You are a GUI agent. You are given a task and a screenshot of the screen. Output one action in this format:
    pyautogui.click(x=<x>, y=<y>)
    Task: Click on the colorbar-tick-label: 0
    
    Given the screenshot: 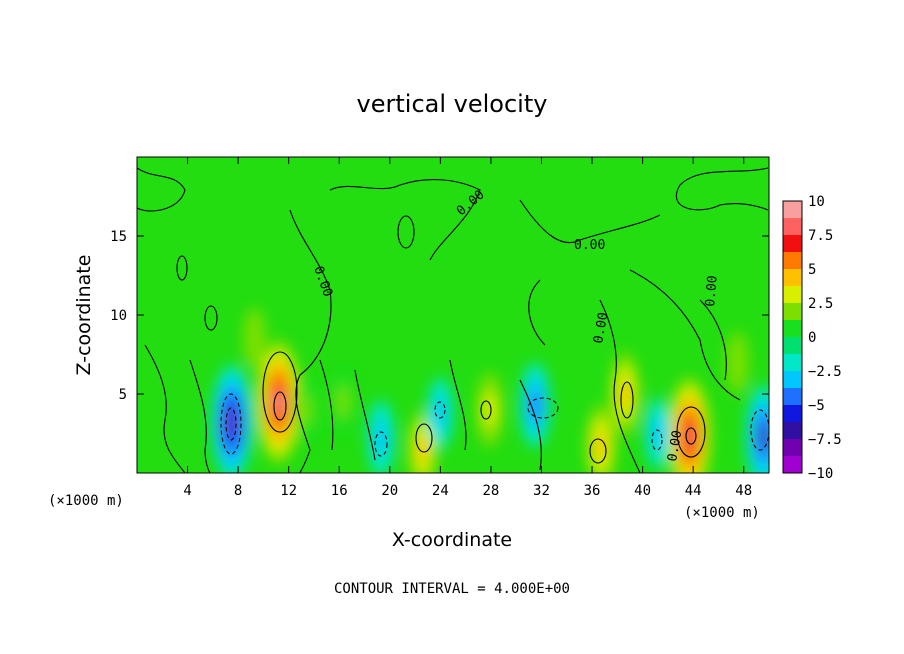 What is the action you would take?
    pyautogui.click(x=812, y=338)
    